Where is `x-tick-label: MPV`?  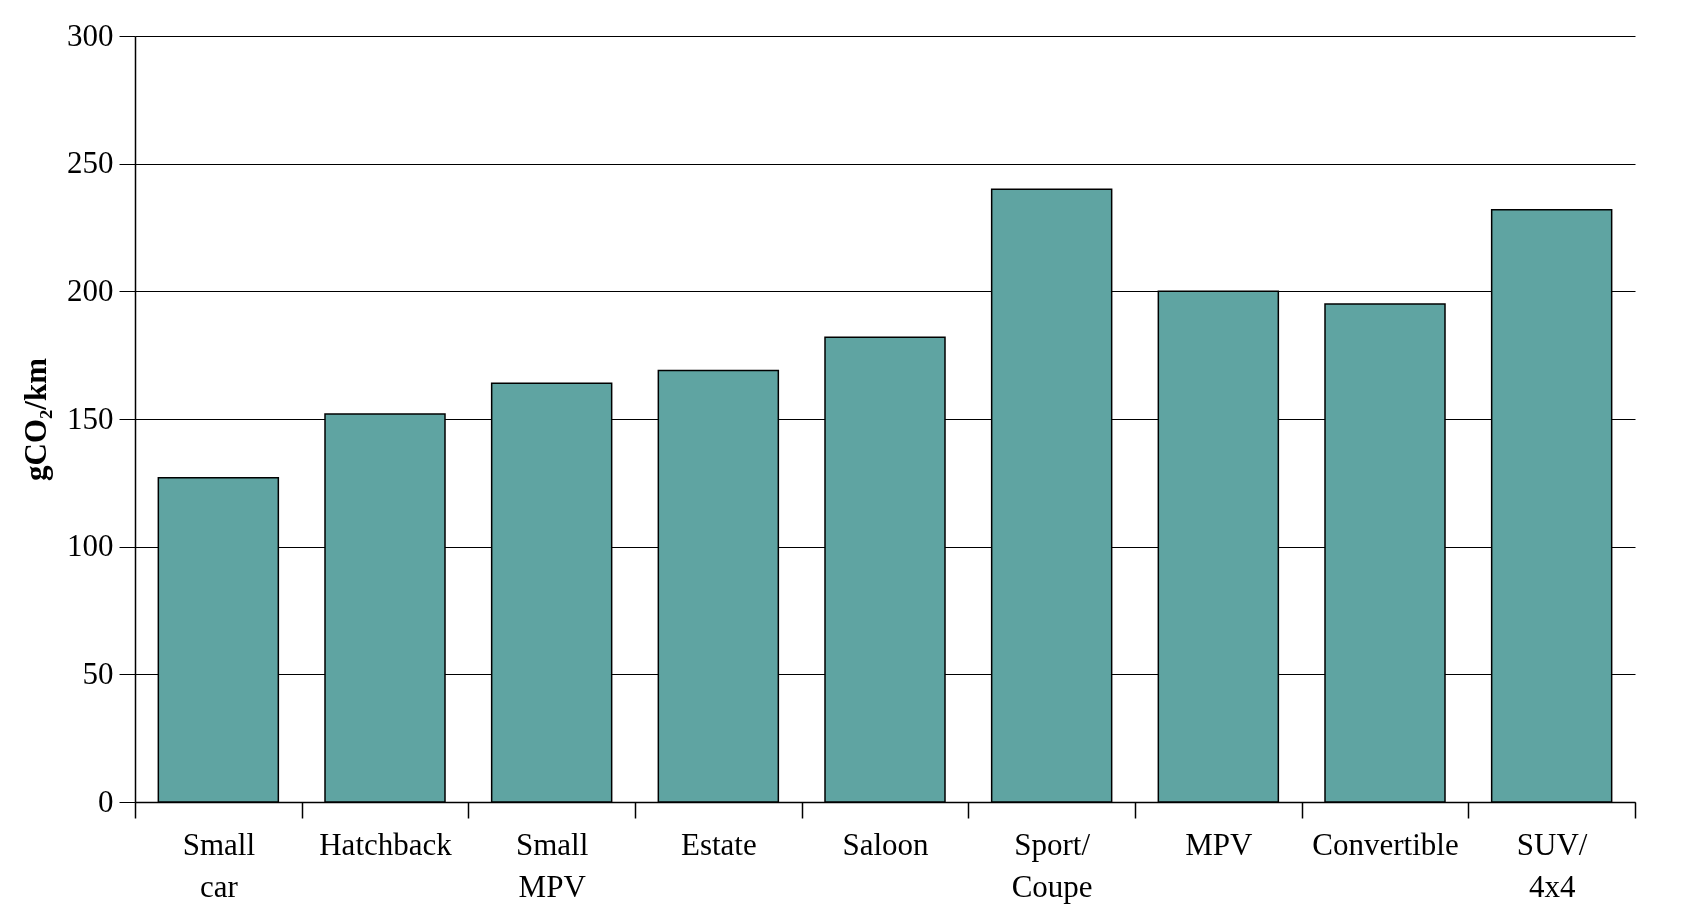
x-tick-label: MPV is located at coordinates (1219, 844).